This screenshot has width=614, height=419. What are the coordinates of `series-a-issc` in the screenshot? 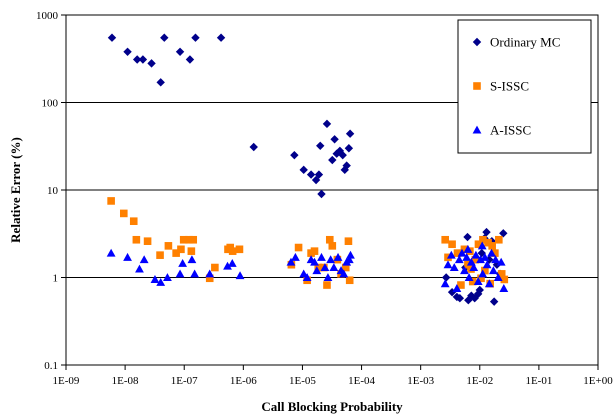 It's located at (307, 266).